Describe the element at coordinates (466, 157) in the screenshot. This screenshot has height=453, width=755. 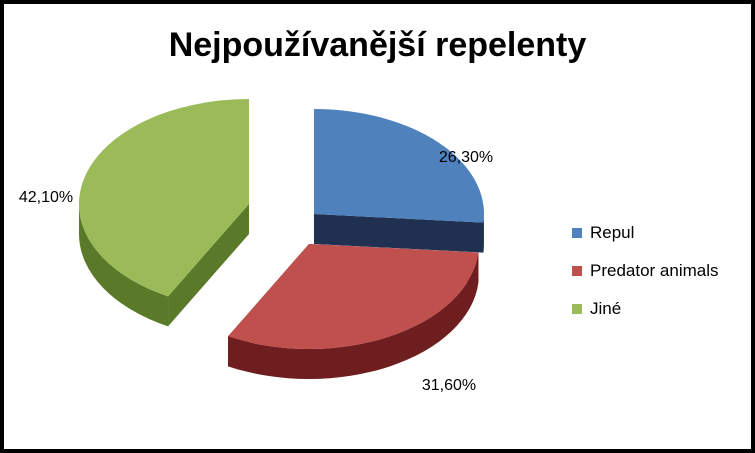
I see `data-label-repul: 26,30%` at that location.